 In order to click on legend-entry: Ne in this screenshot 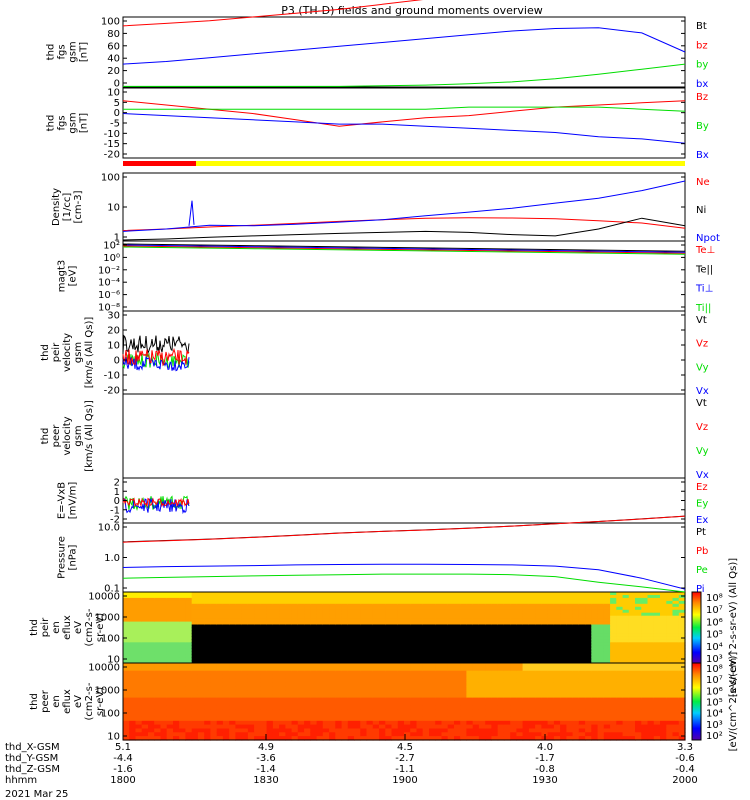, I will do `click(703, 182)`.